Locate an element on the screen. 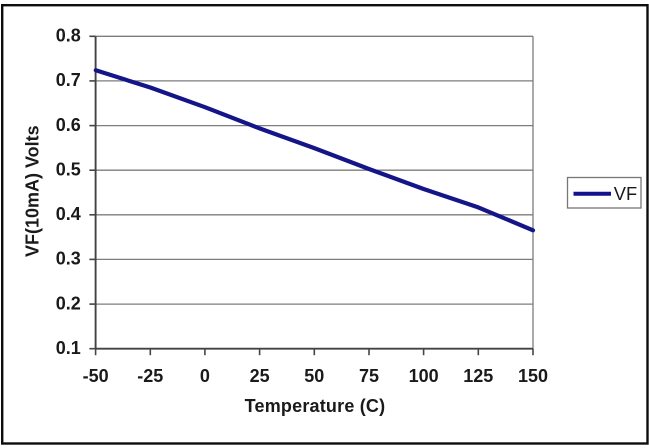 This screenshot has width=649, height=448. svg-text: 125 is located at coordinates (478, 376).